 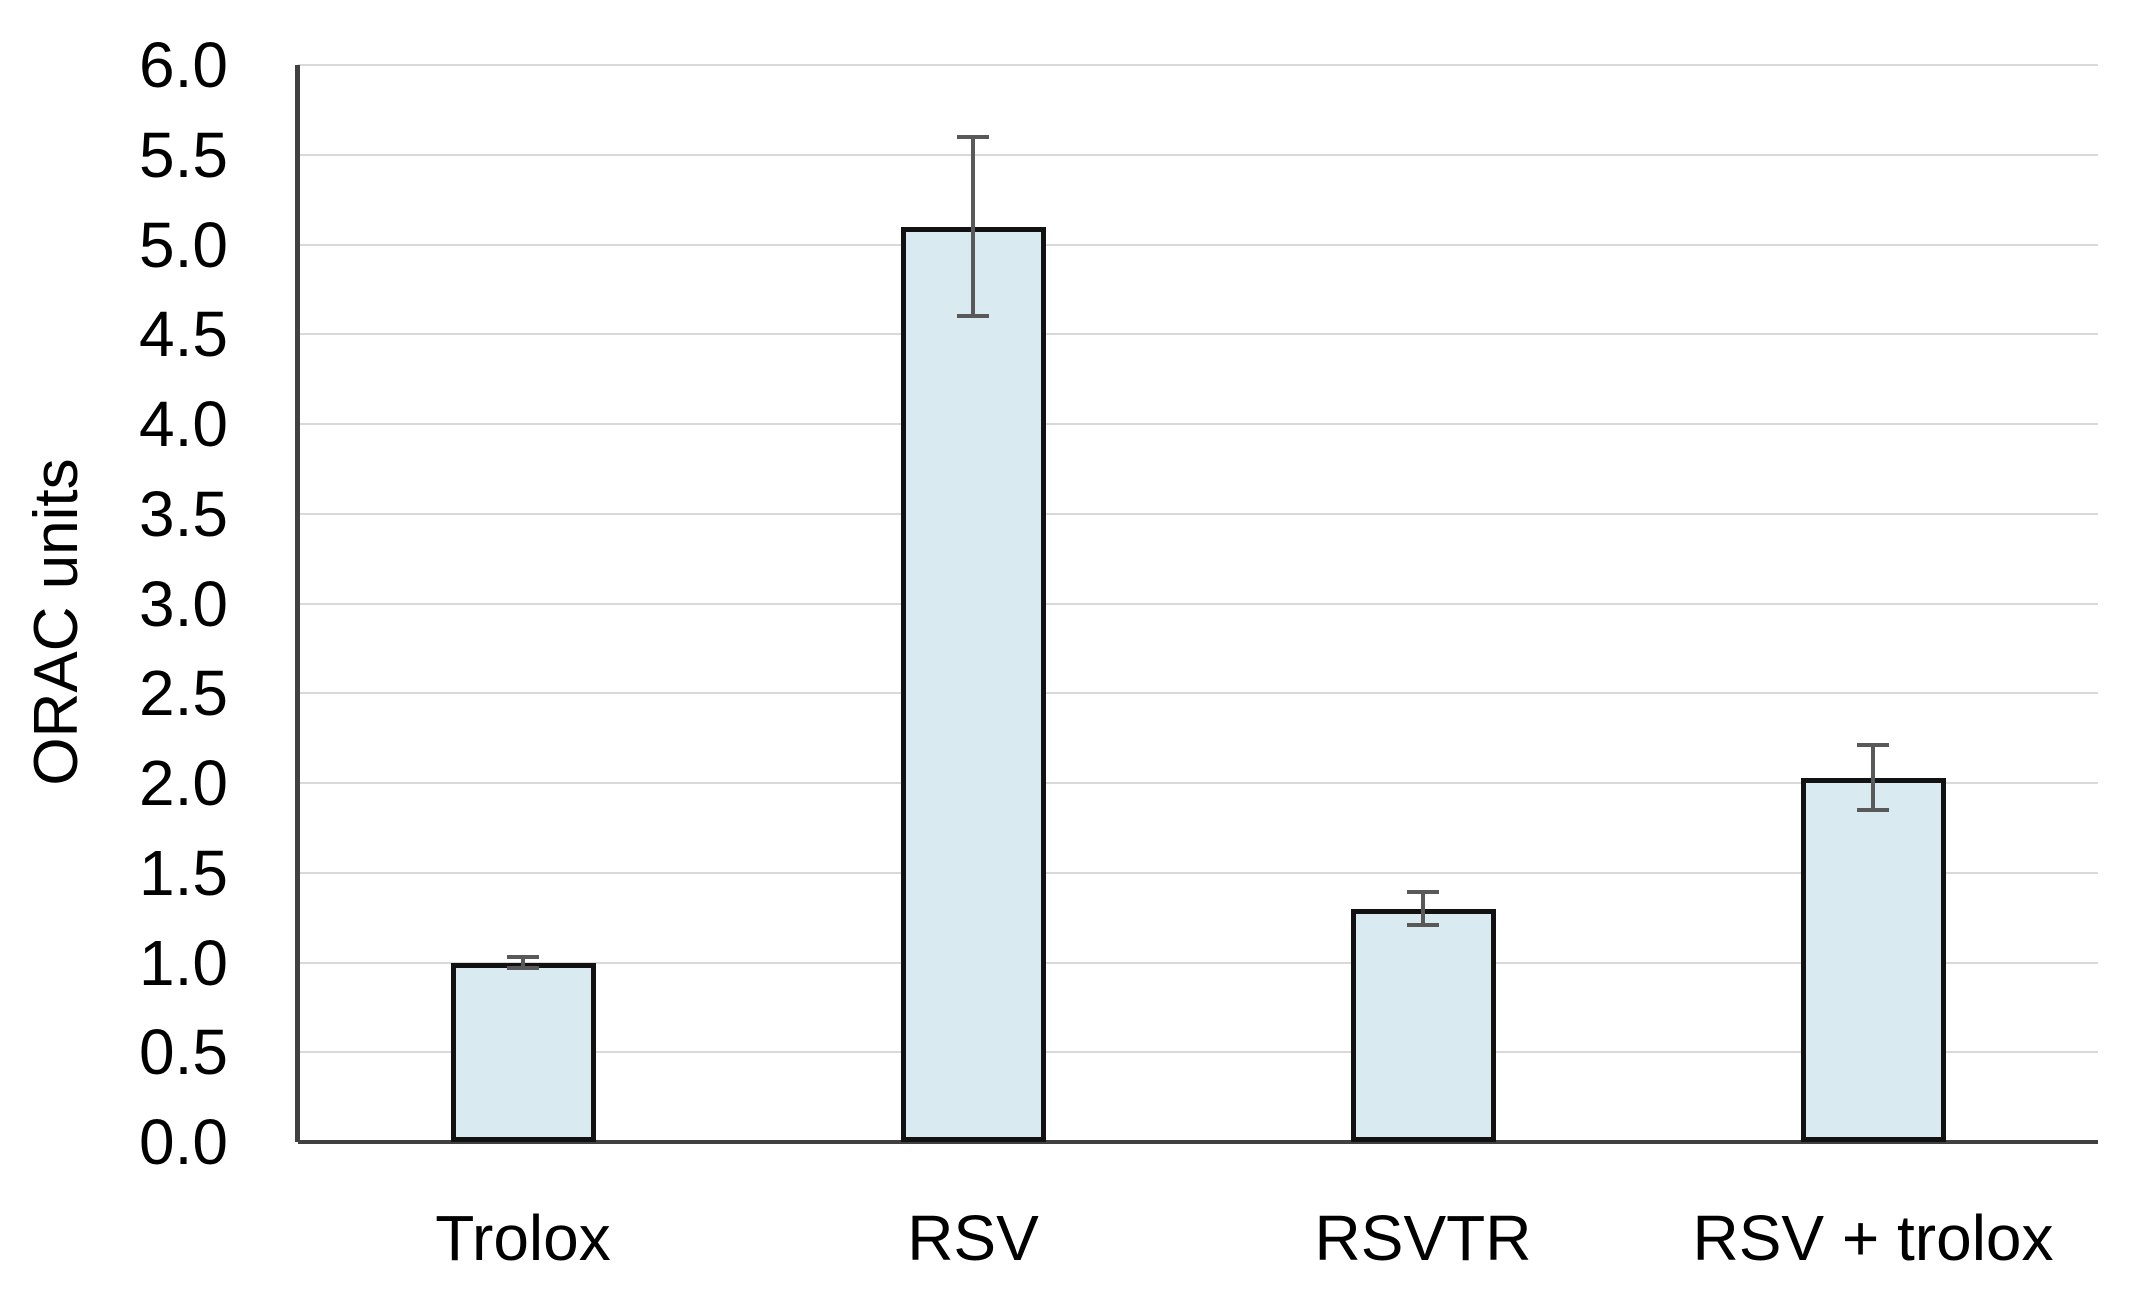 I want to click on x-category-label-rsv: RSV, so click(x=973, y=1238).